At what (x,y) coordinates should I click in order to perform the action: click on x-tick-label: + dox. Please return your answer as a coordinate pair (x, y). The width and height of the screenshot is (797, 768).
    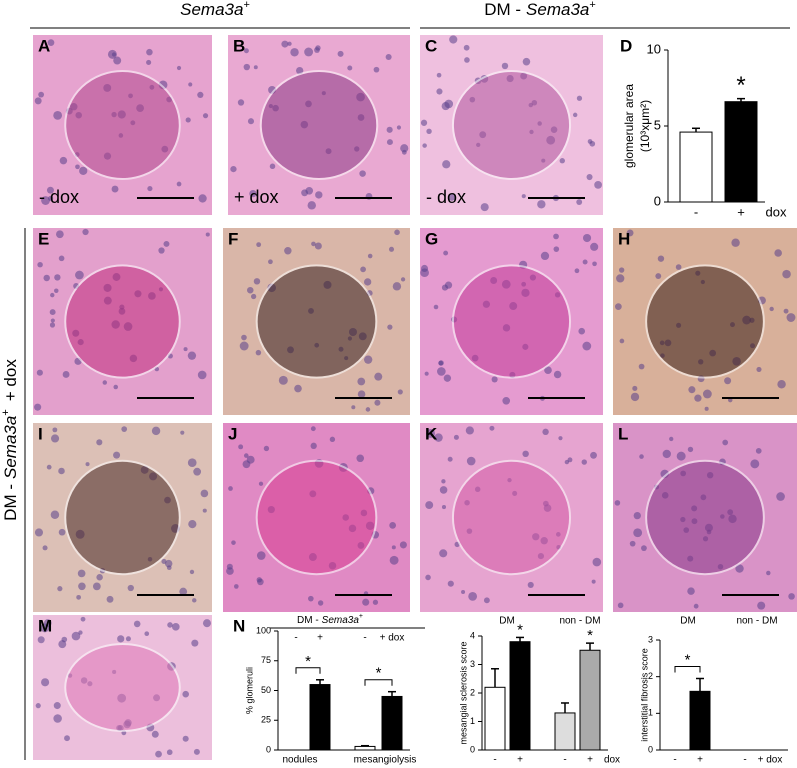
    Looking at the image, I should click on (392, 638).